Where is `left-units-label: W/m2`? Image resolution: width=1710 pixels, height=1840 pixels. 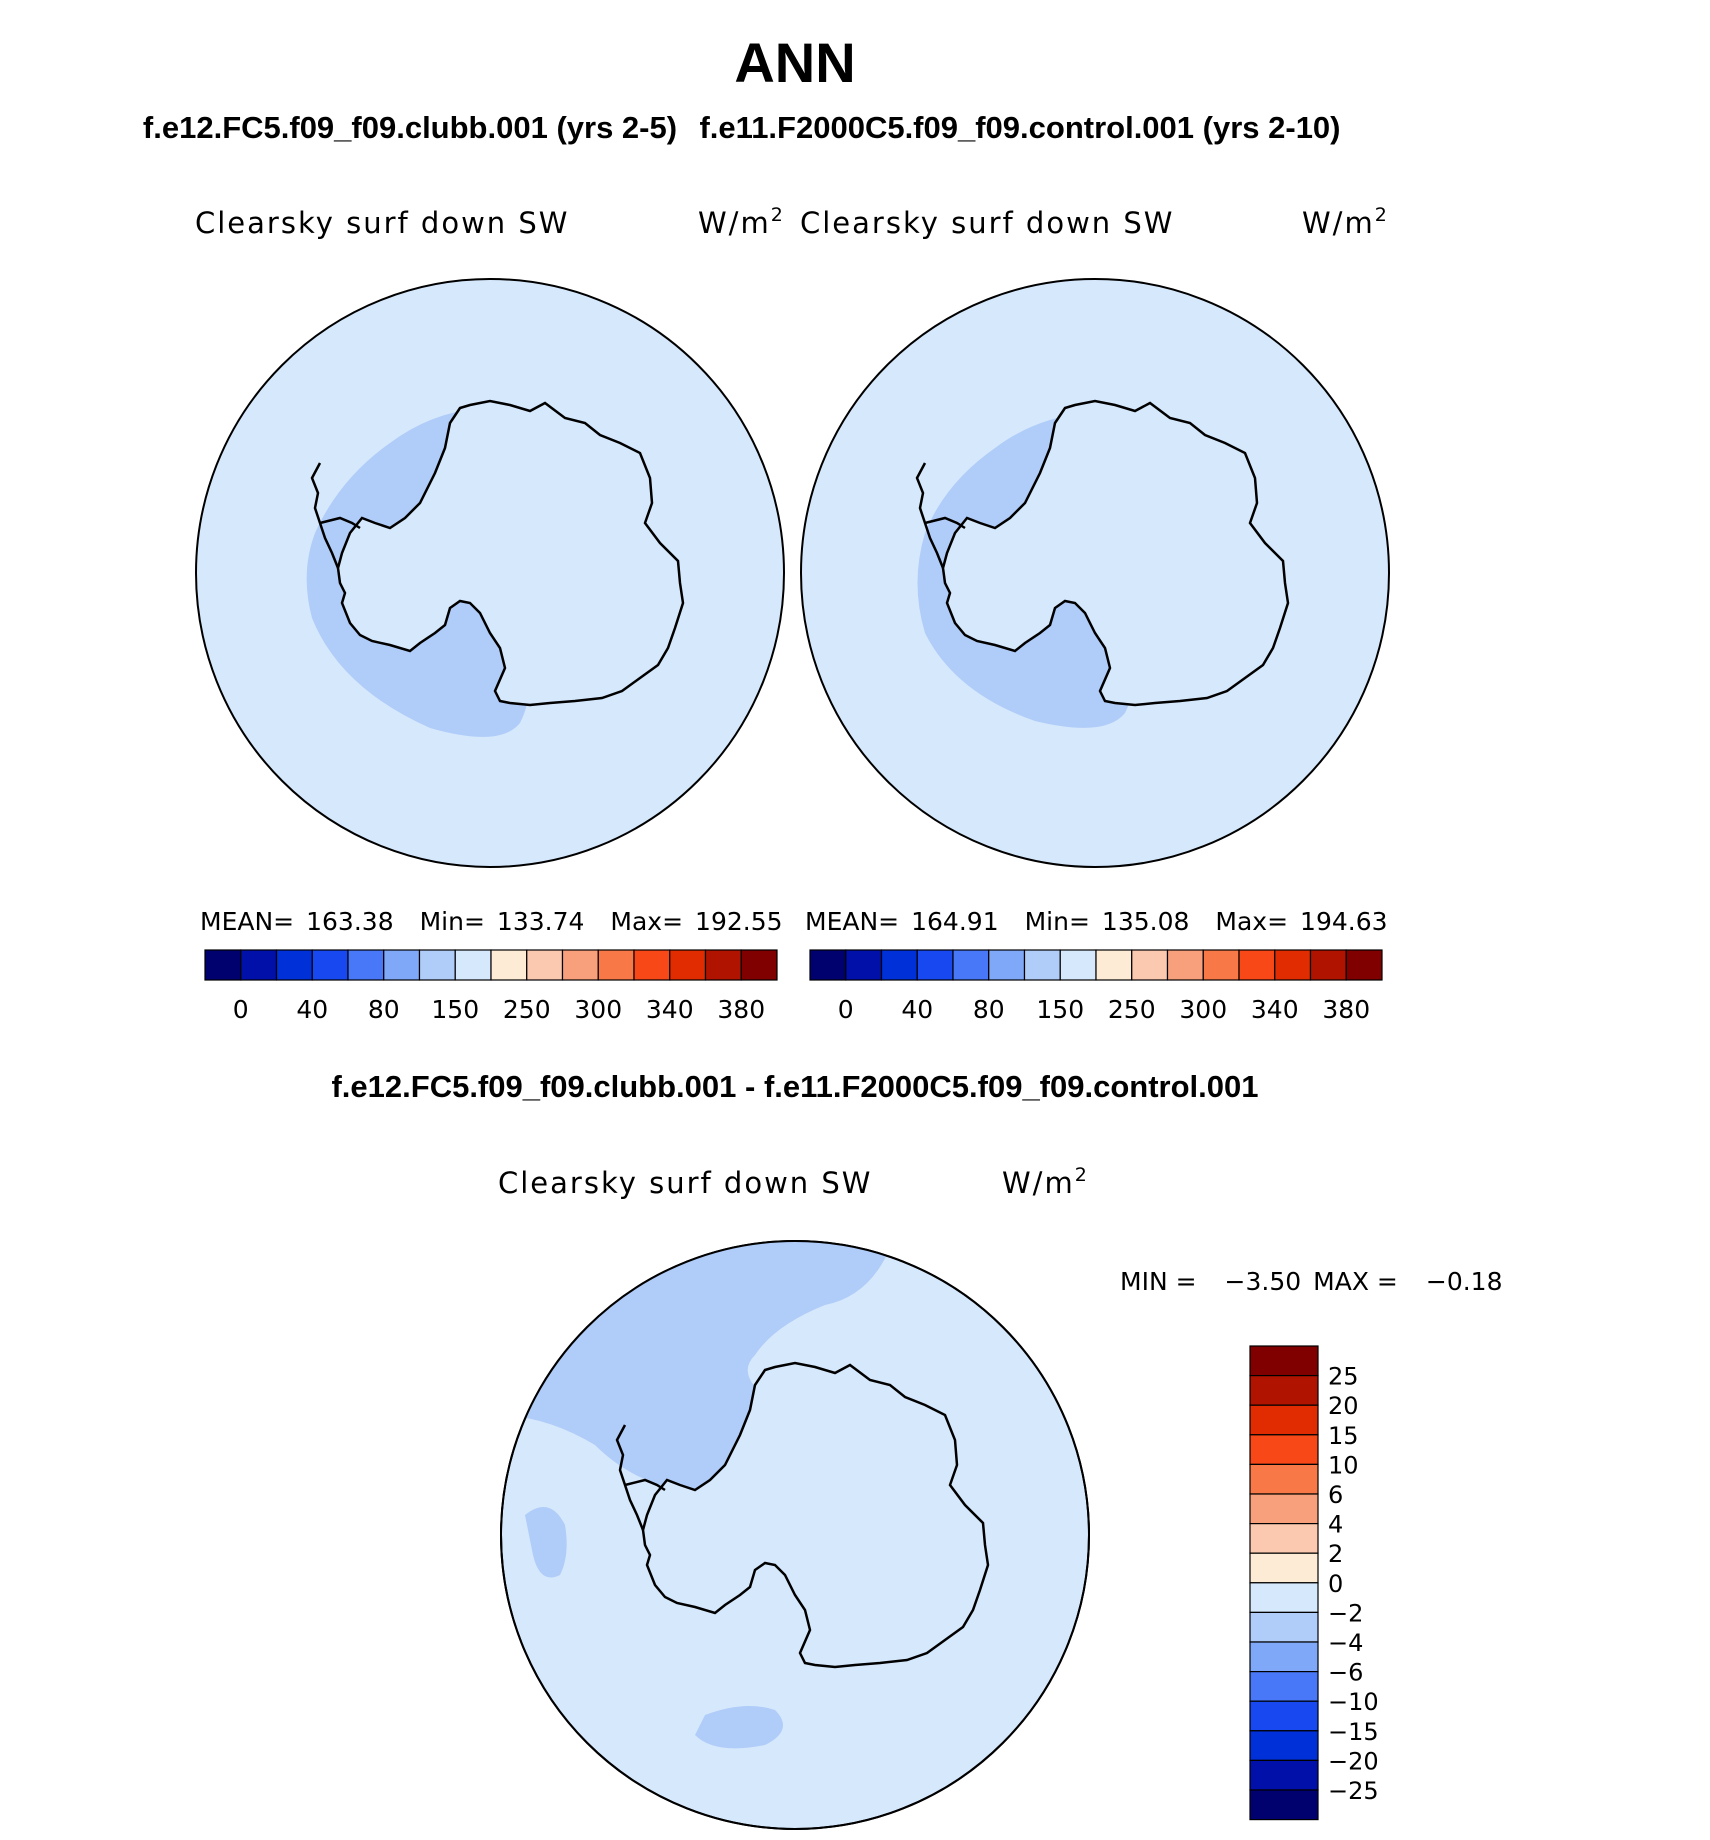 left-units-label: W/m2 is located at coordinates (741, 222).